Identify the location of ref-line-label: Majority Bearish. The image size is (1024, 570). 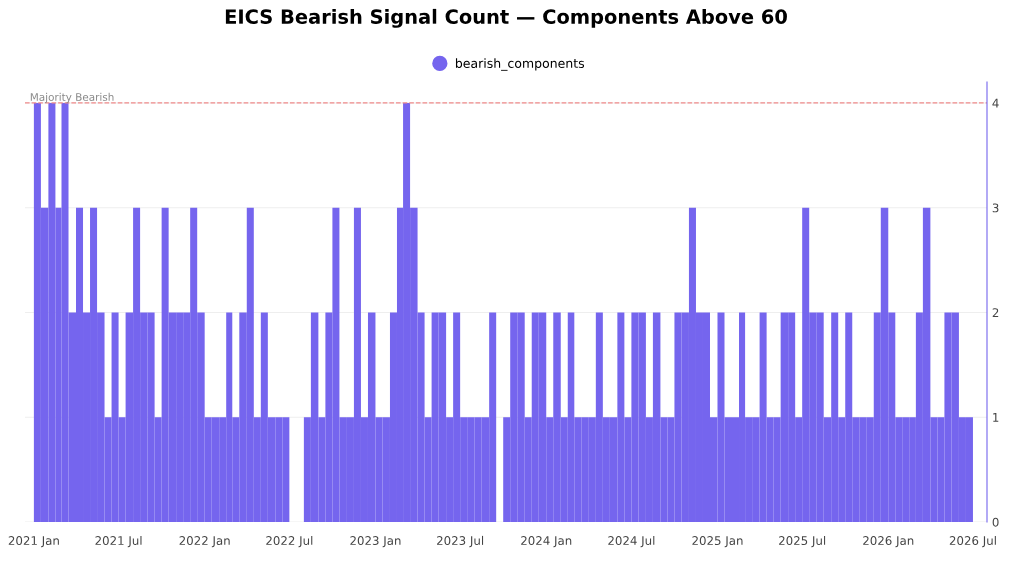
(72, 97).